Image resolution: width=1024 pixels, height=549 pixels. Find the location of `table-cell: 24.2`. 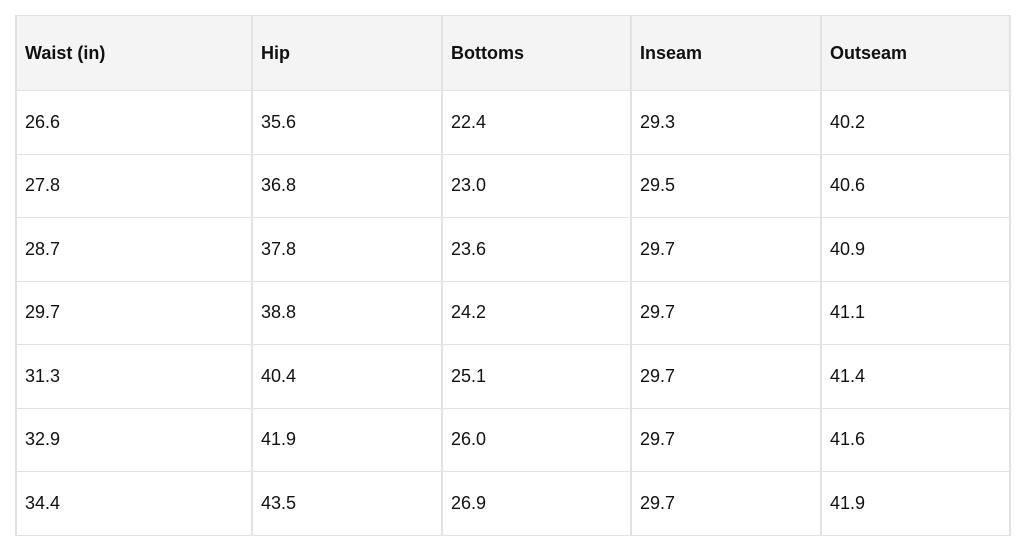

table-cell: 24.2 is located at coordinates (536, 312).